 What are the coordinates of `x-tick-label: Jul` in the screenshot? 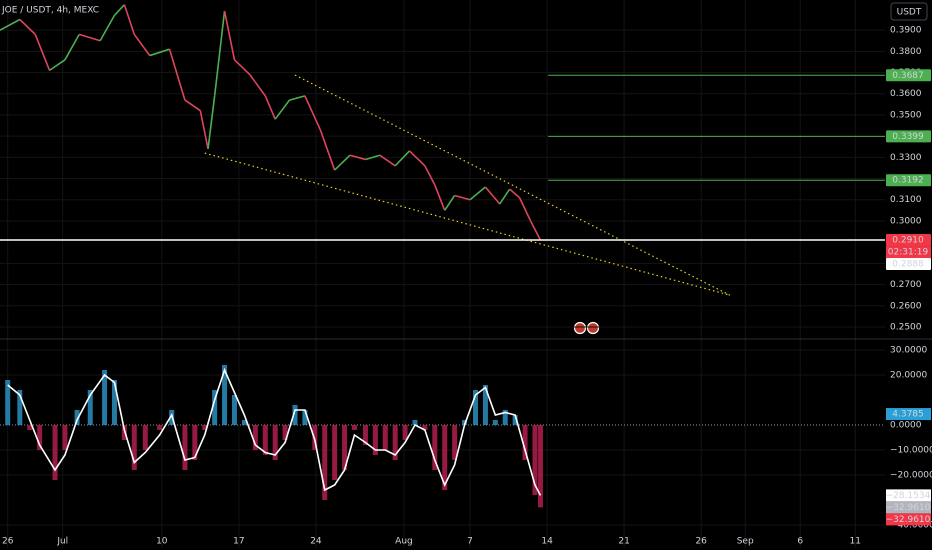 It's located at (62, 542).